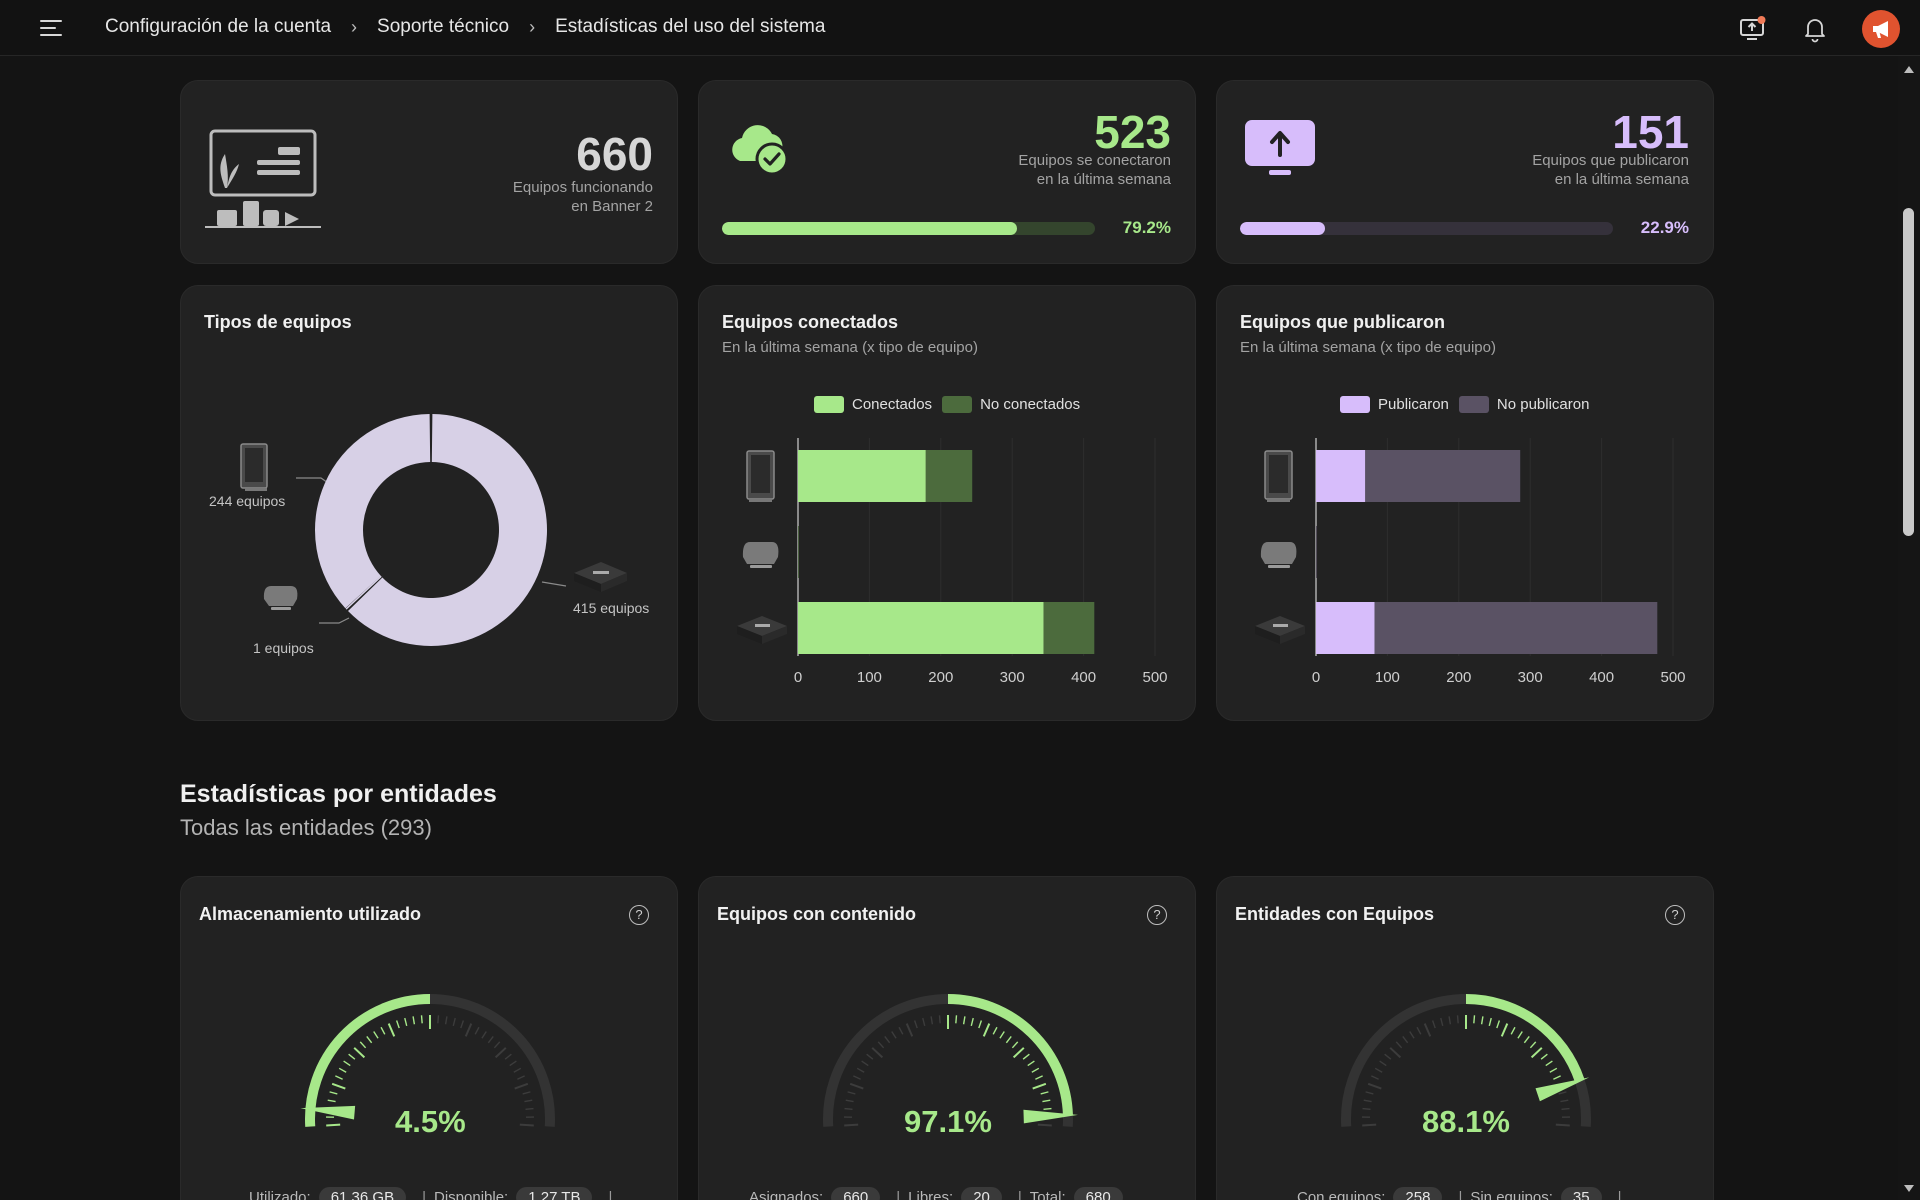 This screenshot has height=1200, width=1920. What do you see at coordinates (908, 228) in the screenshot?
I see `connected-progress-bar` at bounding box center [908, 228].